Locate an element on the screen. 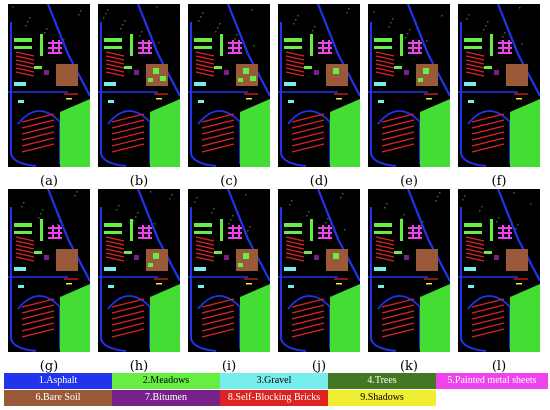  panel-label: (k) is located at coordinates (409, 366).